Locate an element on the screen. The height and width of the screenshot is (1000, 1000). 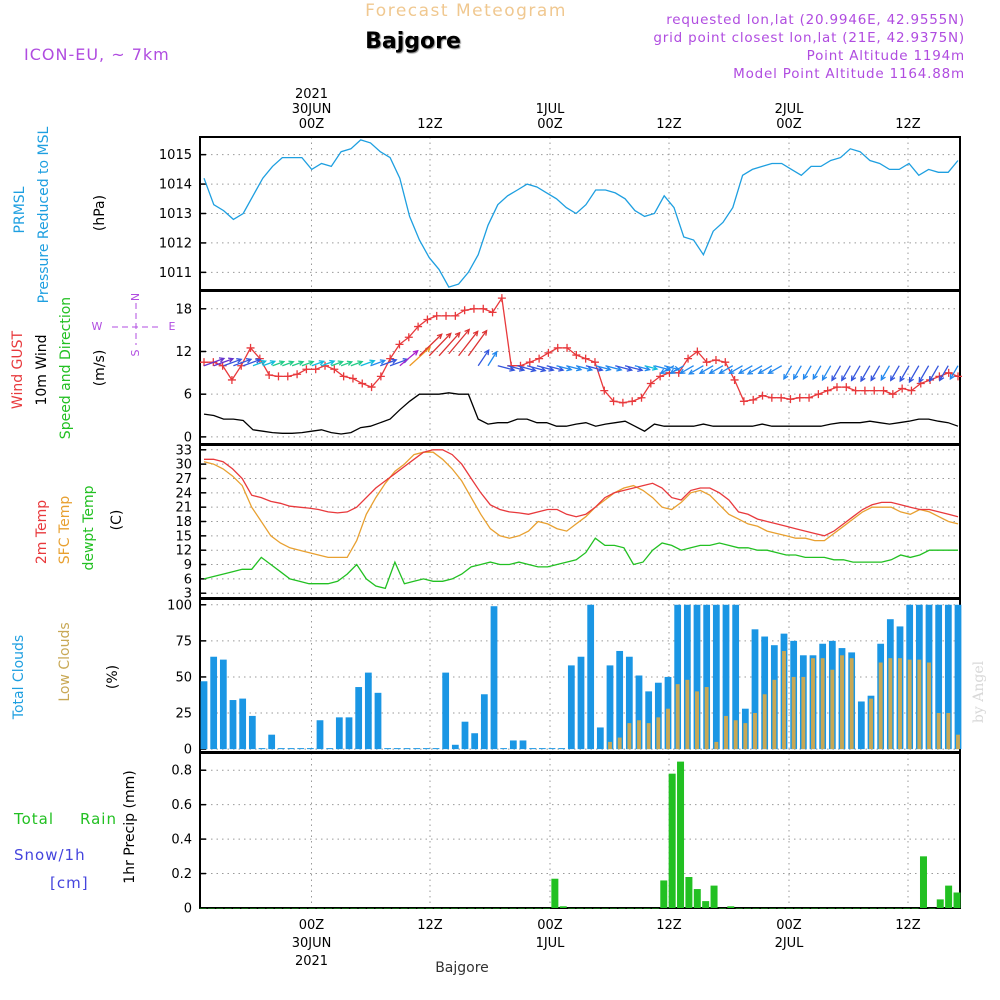
precip-panel: 0 0.2 0.4 0.6 0.8 is located at coordinates (566, 834).